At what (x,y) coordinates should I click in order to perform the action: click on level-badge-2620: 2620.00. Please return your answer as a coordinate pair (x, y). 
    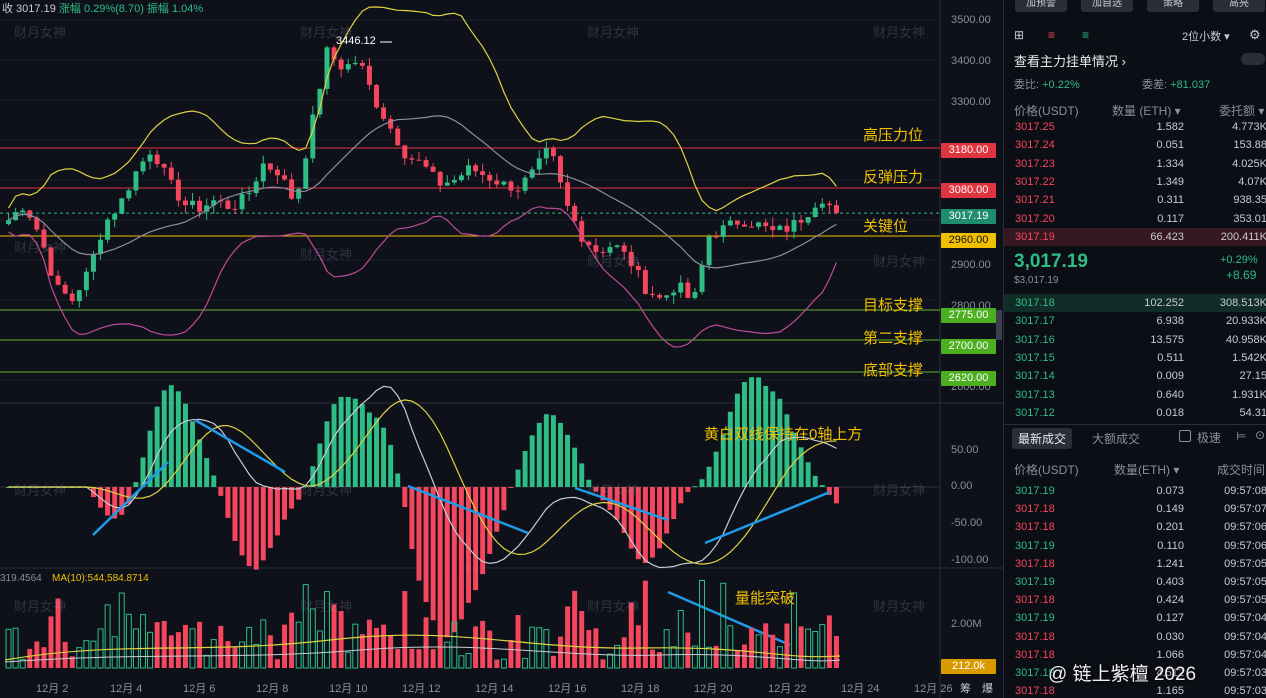
    Looking at the image, I should click on (968, 378).